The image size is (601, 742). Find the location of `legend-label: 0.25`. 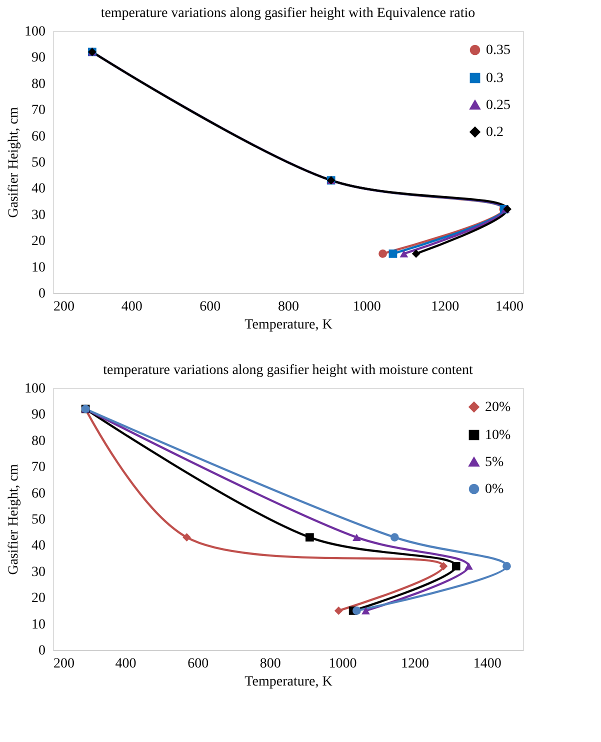

legend-label: 0.25 is located at coordinates (498, 105).